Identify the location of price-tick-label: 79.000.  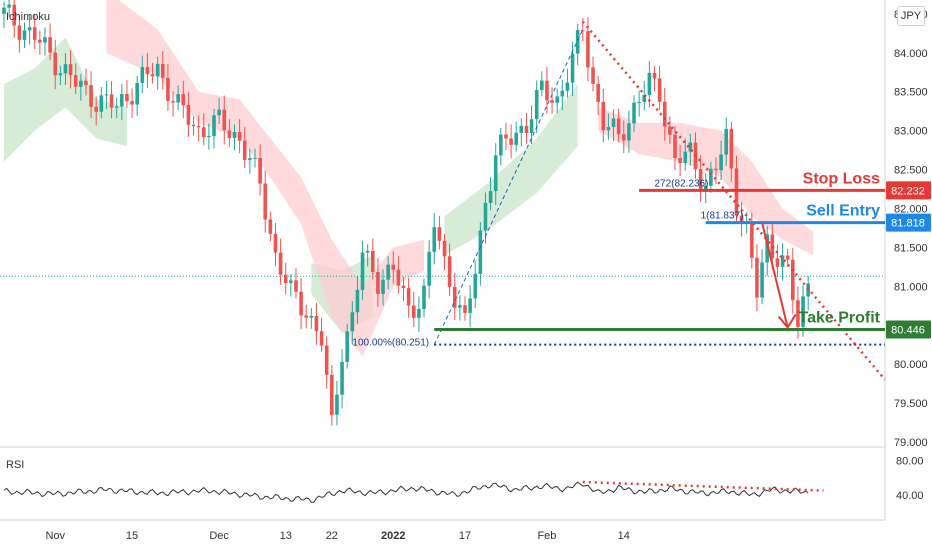
(911, 443).